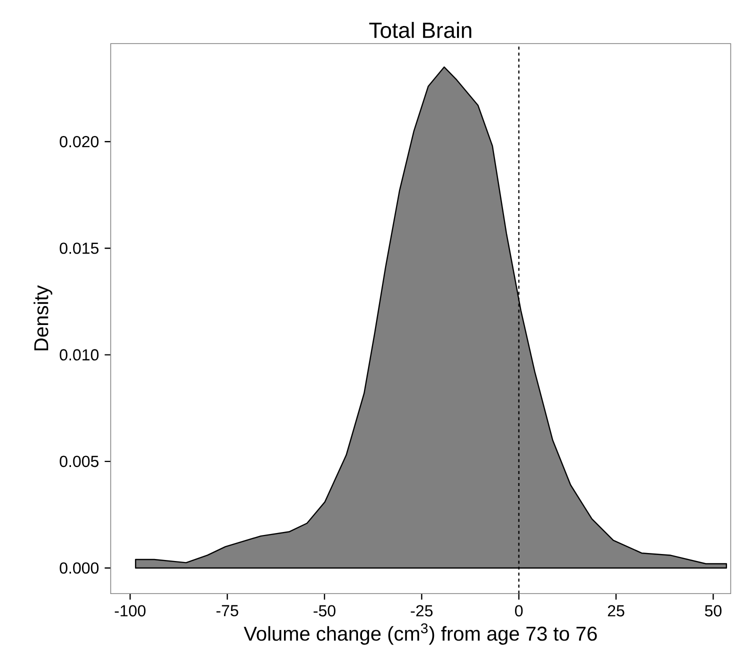  Describe the element at coordinates (43, 317) in the screenshot. I see `y-axis-title: Density` at that location.